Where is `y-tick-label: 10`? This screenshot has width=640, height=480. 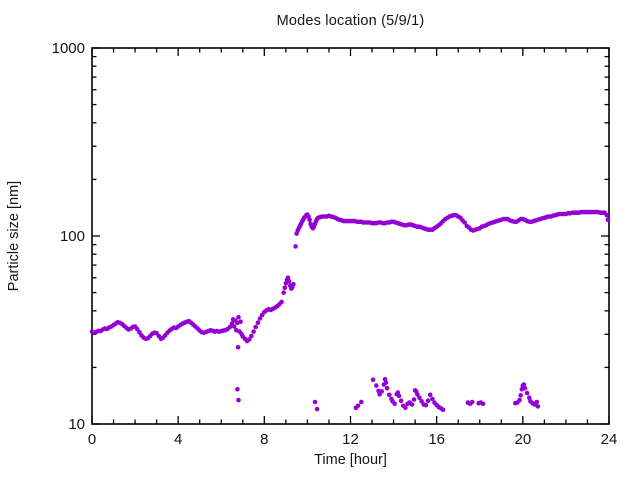 y-tick-label: 10 is located at coordinates (76, 424).